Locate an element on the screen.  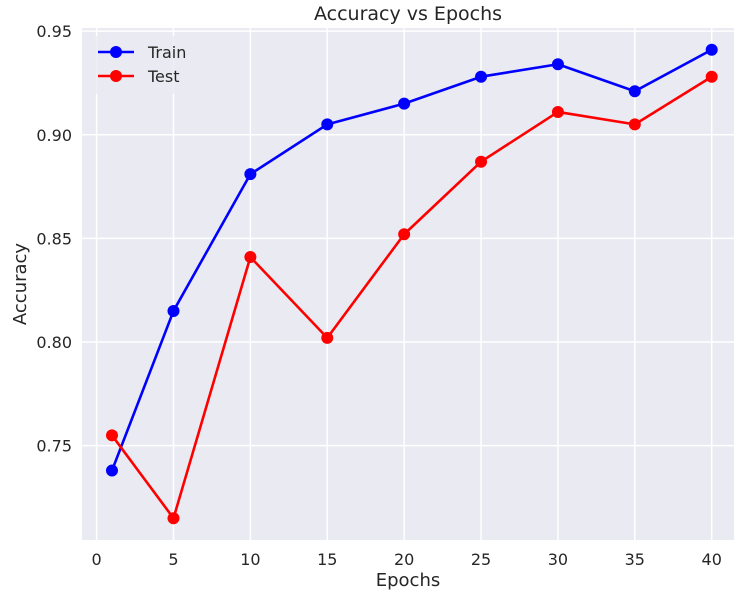
y-tick-label: 0.80 is located at coordinates (54, 342).